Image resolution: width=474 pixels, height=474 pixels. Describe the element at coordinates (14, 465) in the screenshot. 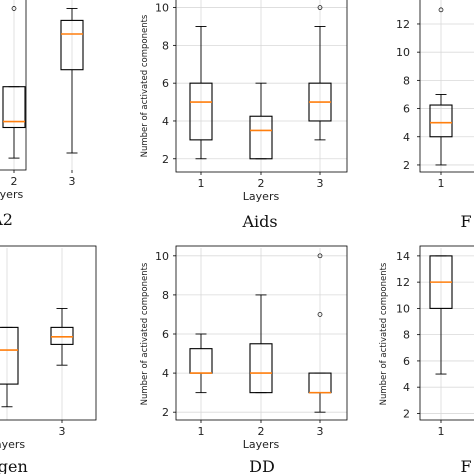

I see `subplot-caption: agen` at that location.